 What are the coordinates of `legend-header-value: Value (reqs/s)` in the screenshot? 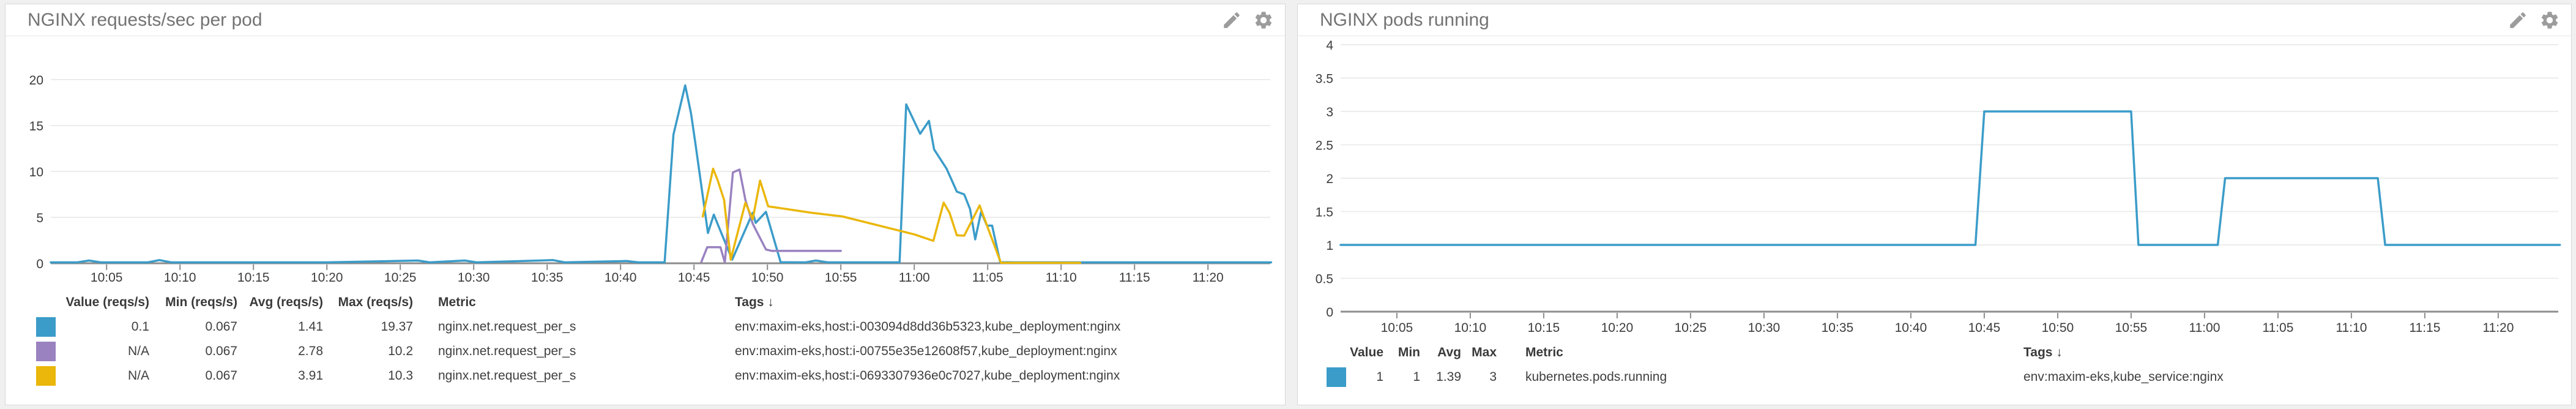 It's located at (107, 302).